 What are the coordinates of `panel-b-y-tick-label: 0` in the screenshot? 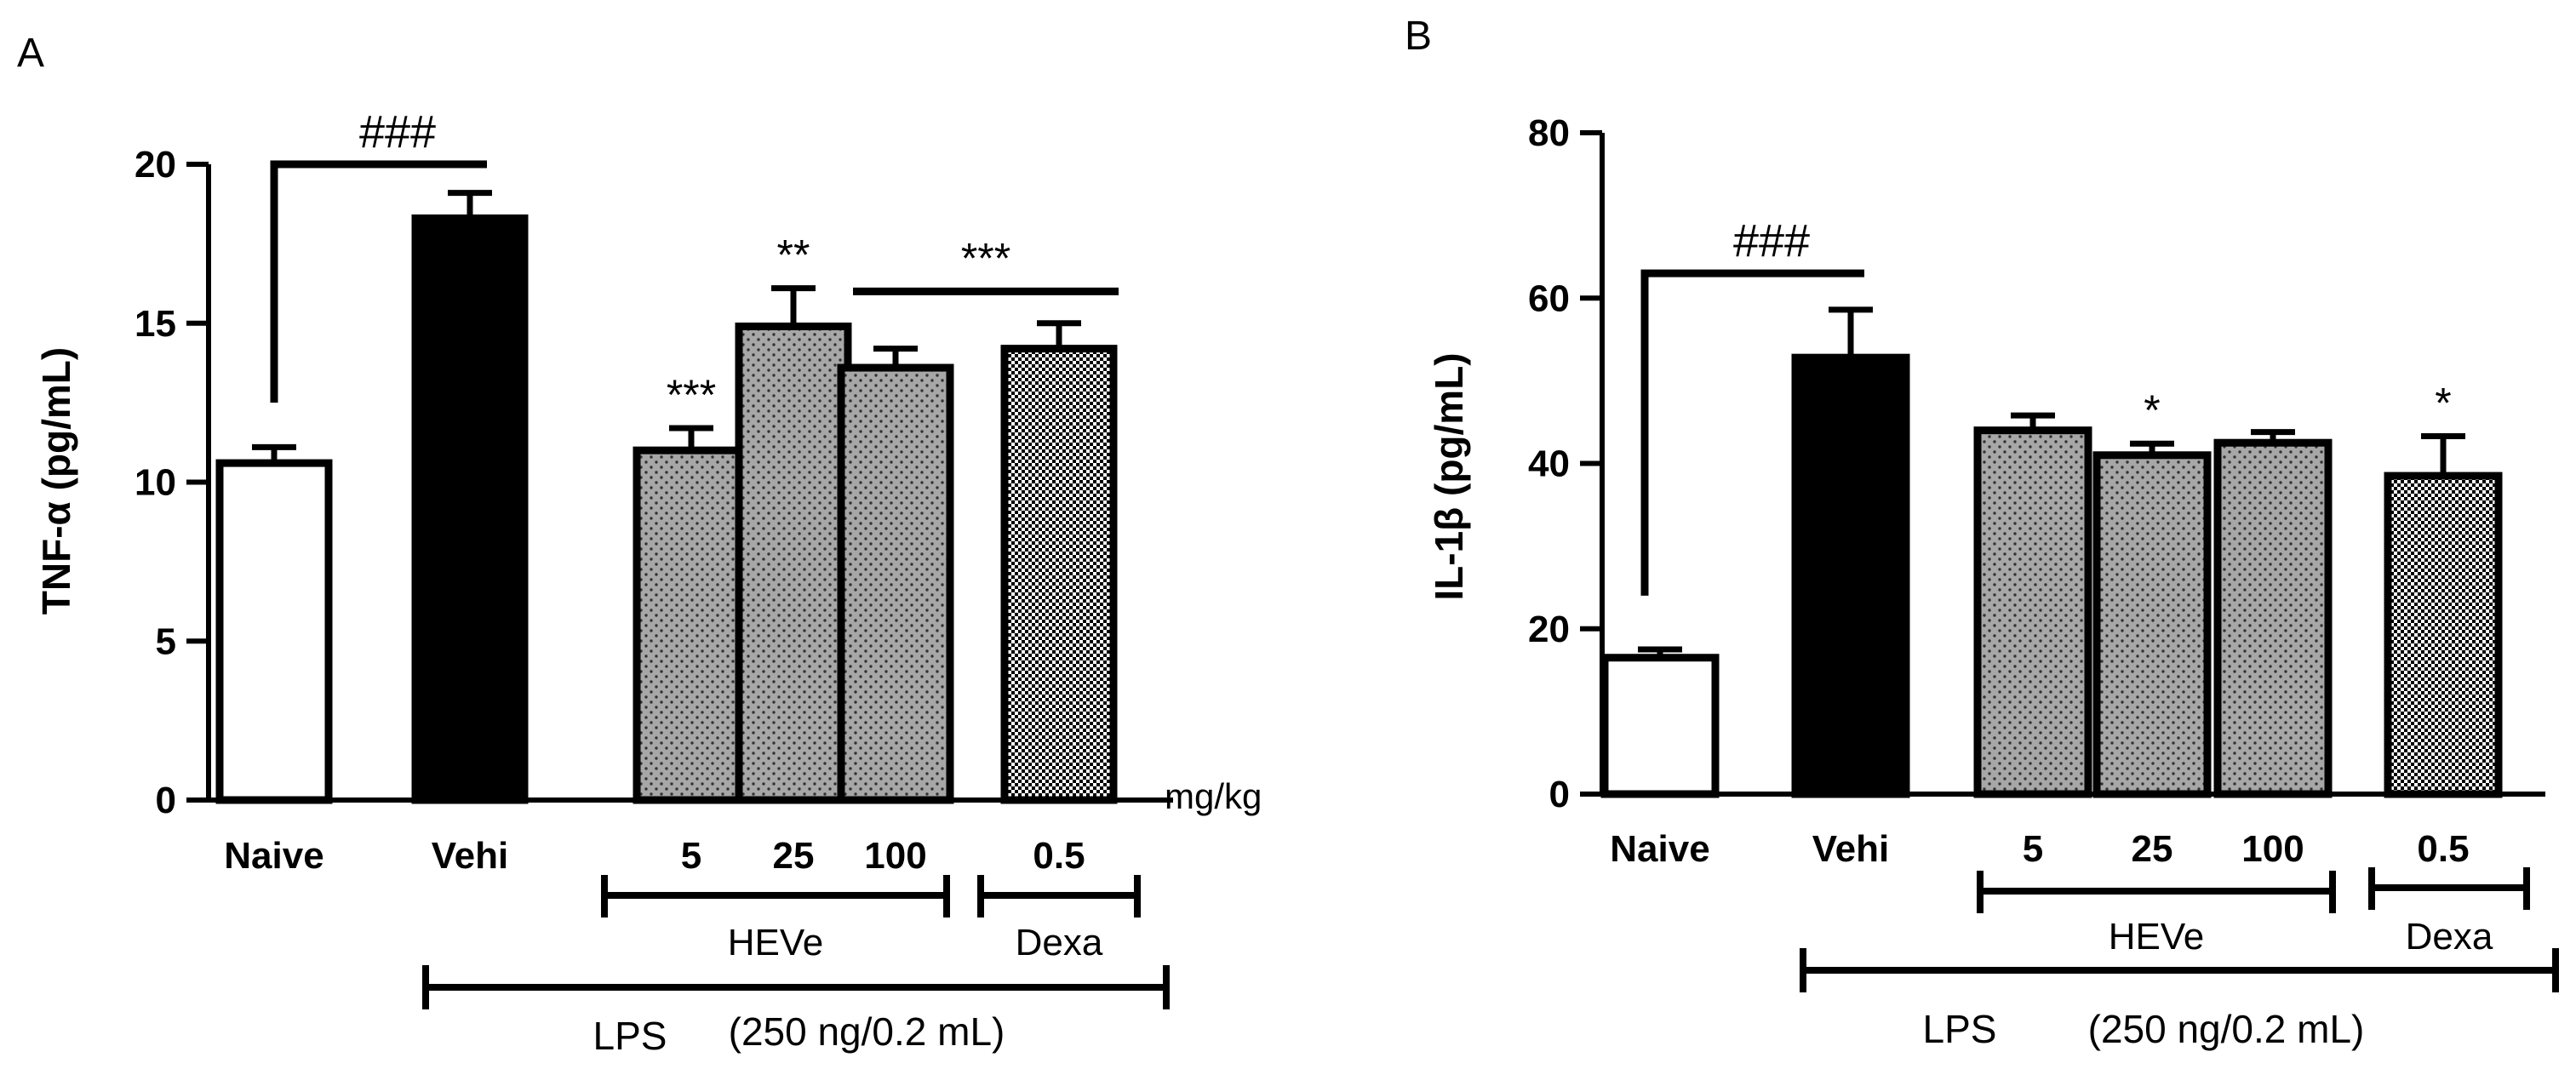 It's located at (1560, 794).